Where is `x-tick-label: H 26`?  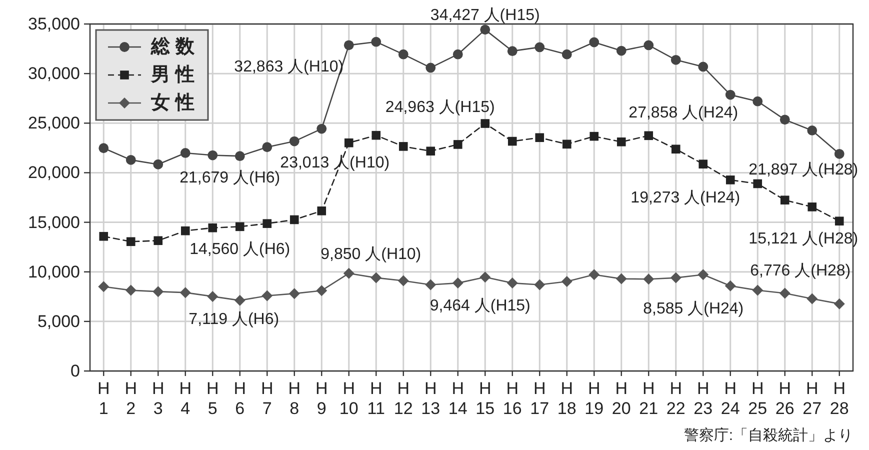 x-tick-label: H 26 is located at coordinates (784, 398).